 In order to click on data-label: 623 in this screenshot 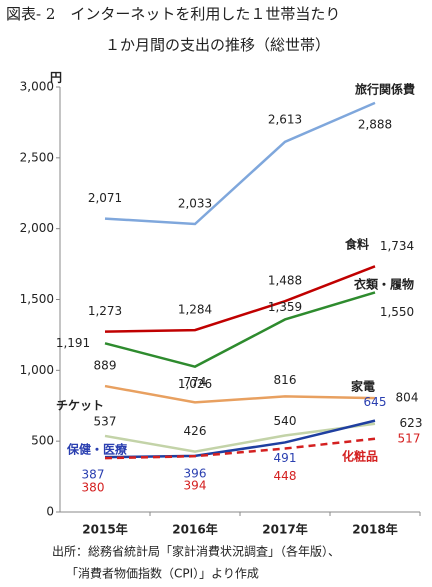, I will do `click(411, 423)`.